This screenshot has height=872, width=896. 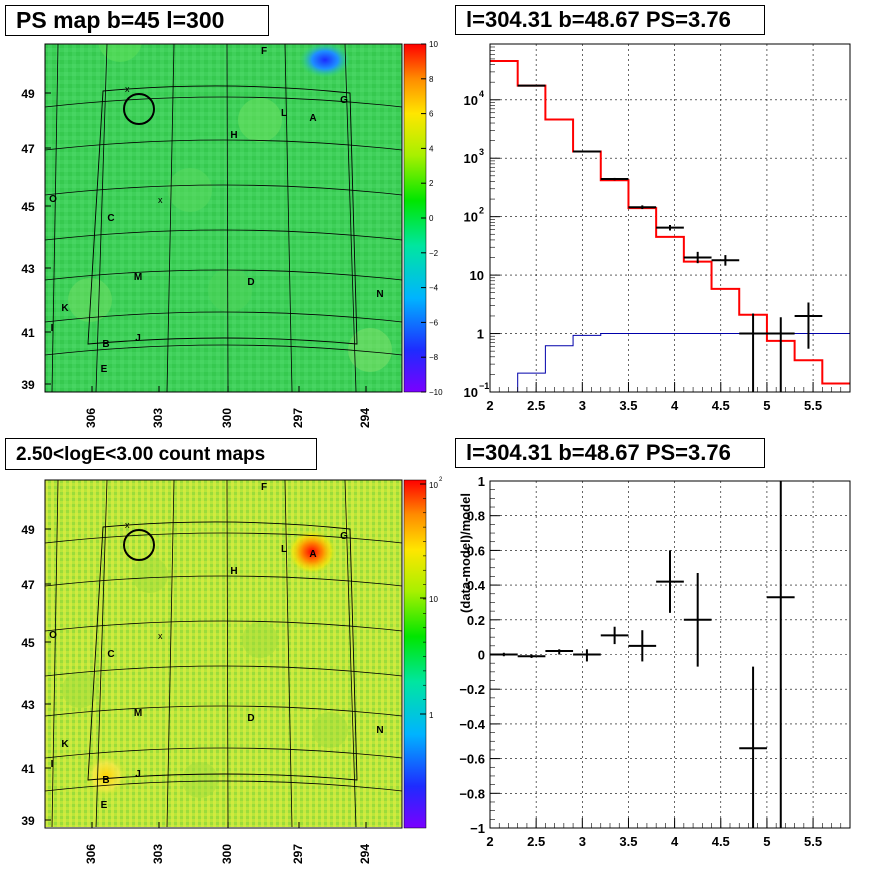 I want to click on x-tick-label: 4.5, so click(x=721, y=841).